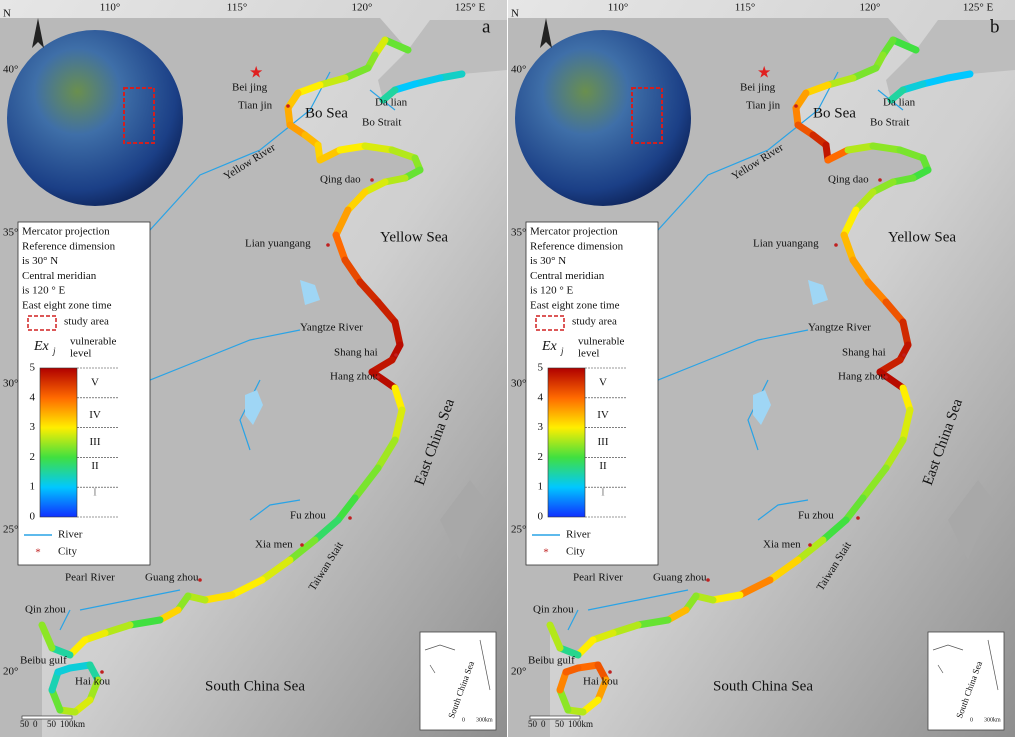 The image size is (1015, 737). Describe the element at coordinates (67, 306) in the screenshot. I see `legend-text: East eight zone time` at that location.